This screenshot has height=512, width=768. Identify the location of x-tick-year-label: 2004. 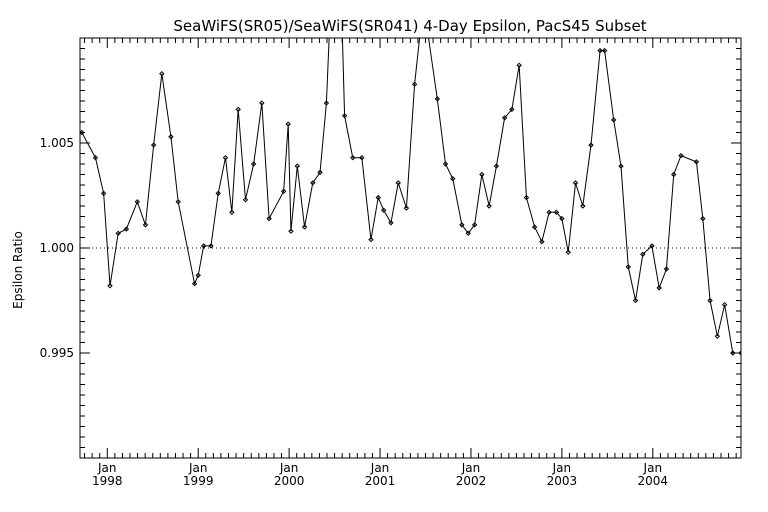
(653, 481).